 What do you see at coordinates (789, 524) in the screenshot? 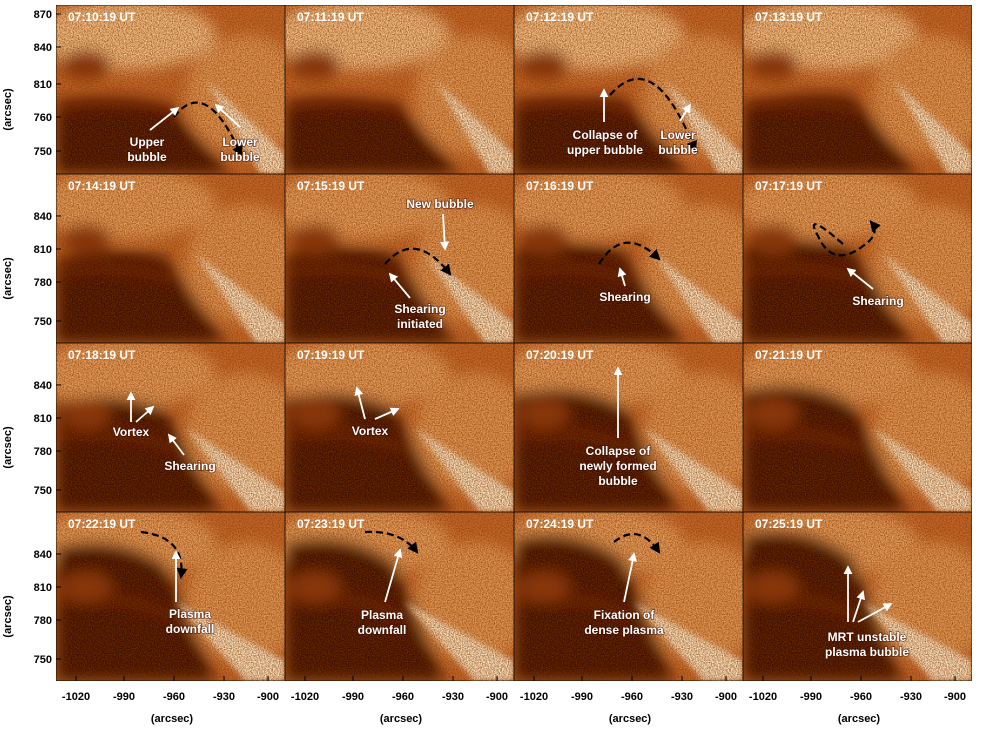
I see `timestamp: 07:25:19 UT` at bounding box center [789, 524].